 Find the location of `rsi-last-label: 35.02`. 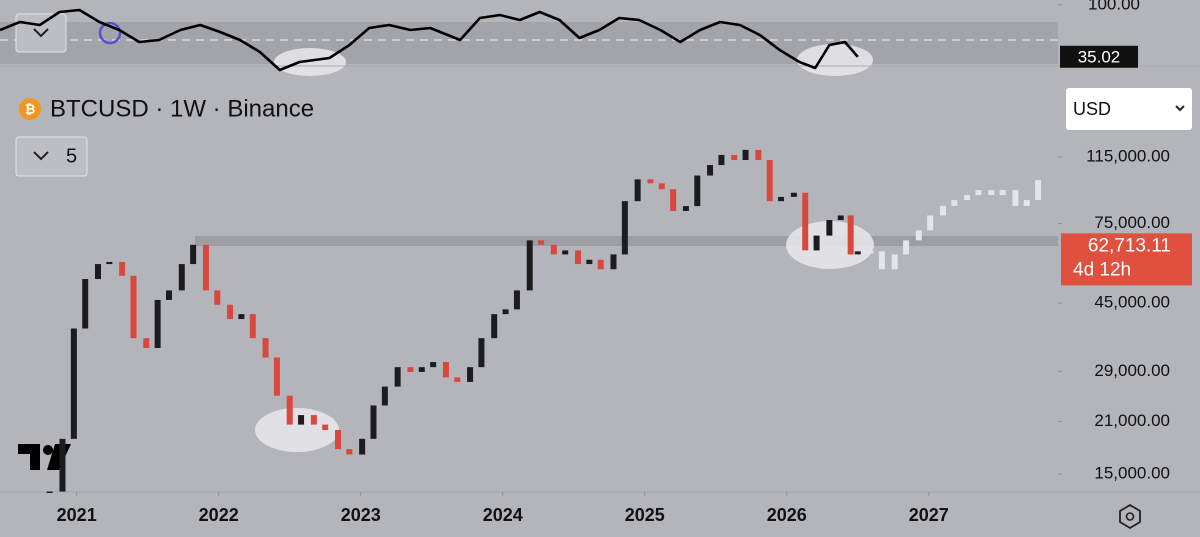

rsi-last-label: 35.02 is located at coordinates (1099, 56).